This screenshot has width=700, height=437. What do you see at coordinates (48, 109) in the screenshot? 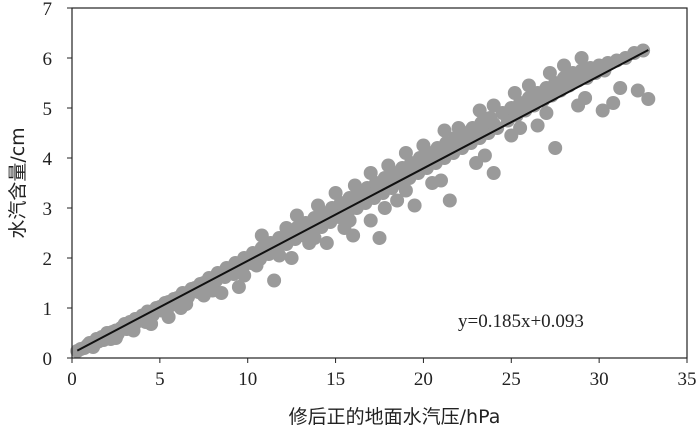
I see `y-tick-label: 5` at bounding box center [48, 109].